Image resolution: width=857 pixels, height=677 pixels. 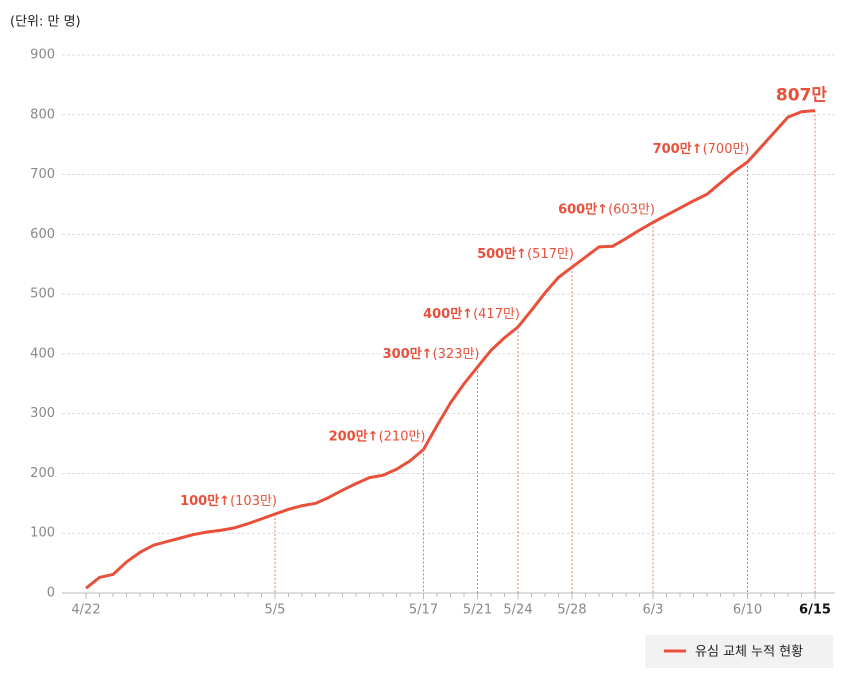 I want to click on y-tick-label: 600, so click(x=42, y=234).